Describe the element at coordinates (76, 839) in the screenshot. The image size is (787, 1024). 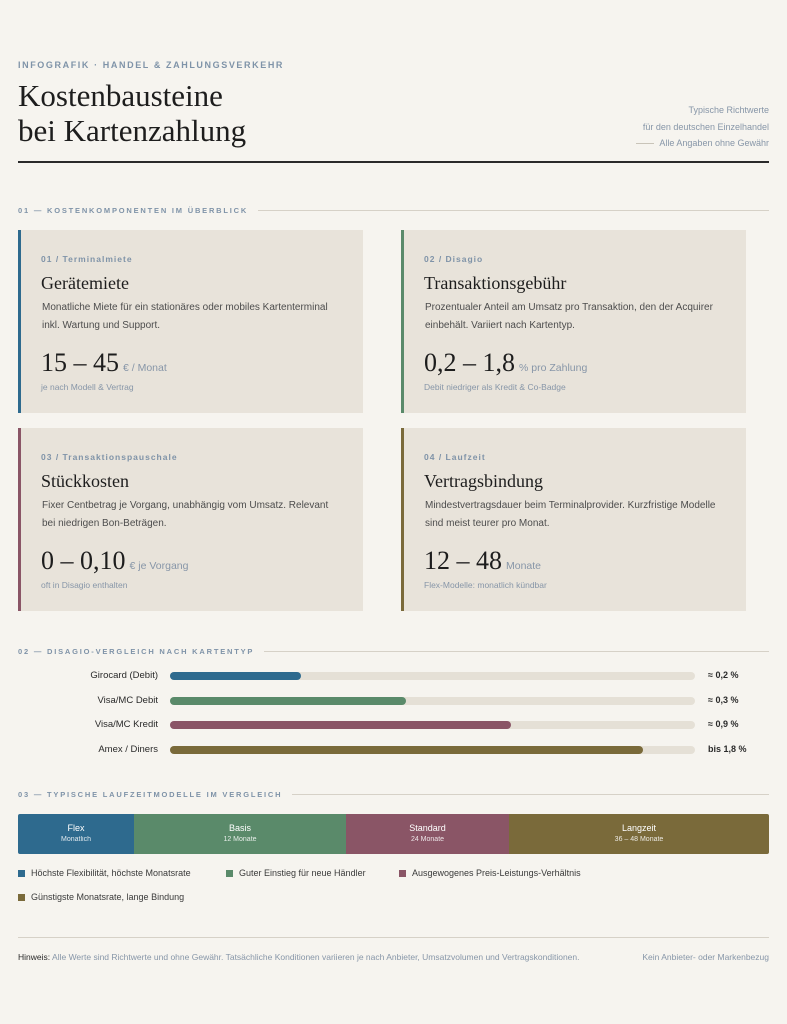
I see `segment-sub: Monatlich` at that location.